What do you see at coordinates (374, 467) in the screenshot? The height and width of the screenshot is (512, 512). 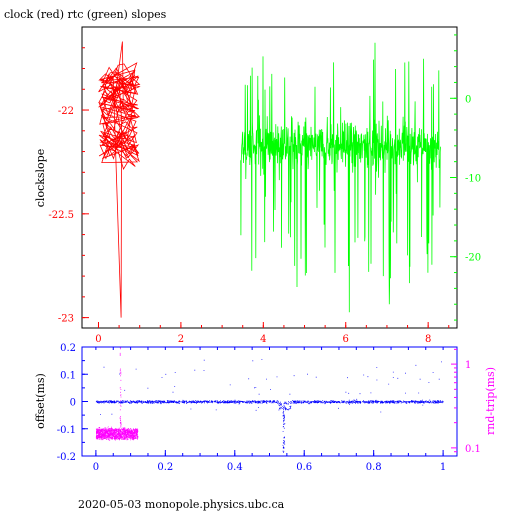 I see `bottom-x-tick-label: 0.8` at bounding box center [374, 467].